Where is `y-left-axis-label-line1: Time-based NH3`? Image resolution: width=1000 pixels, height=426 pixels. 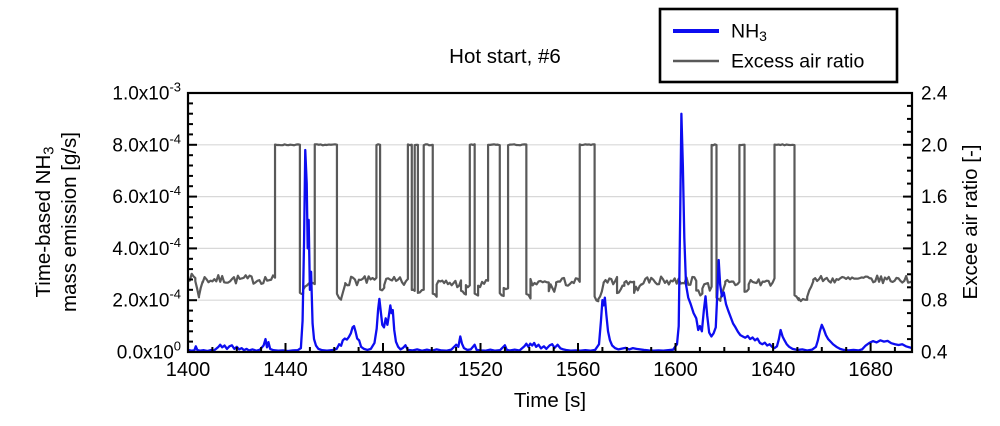
y-left-axis-label-line1: Time-based NH3 is located at coordinates (45, 221).